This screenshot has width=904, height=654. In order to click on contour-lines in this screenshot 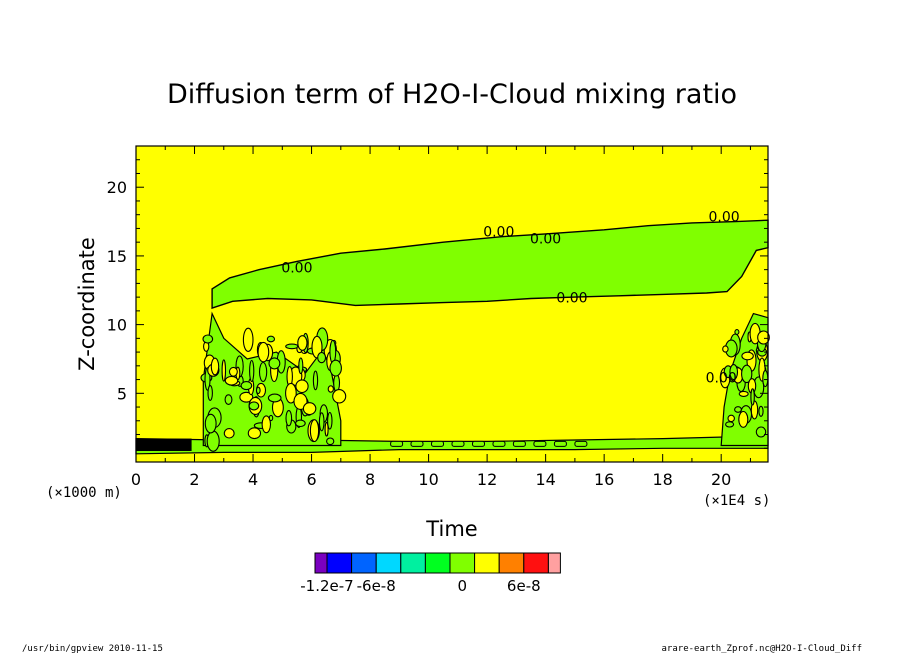, I will do `click(453, 387)`.